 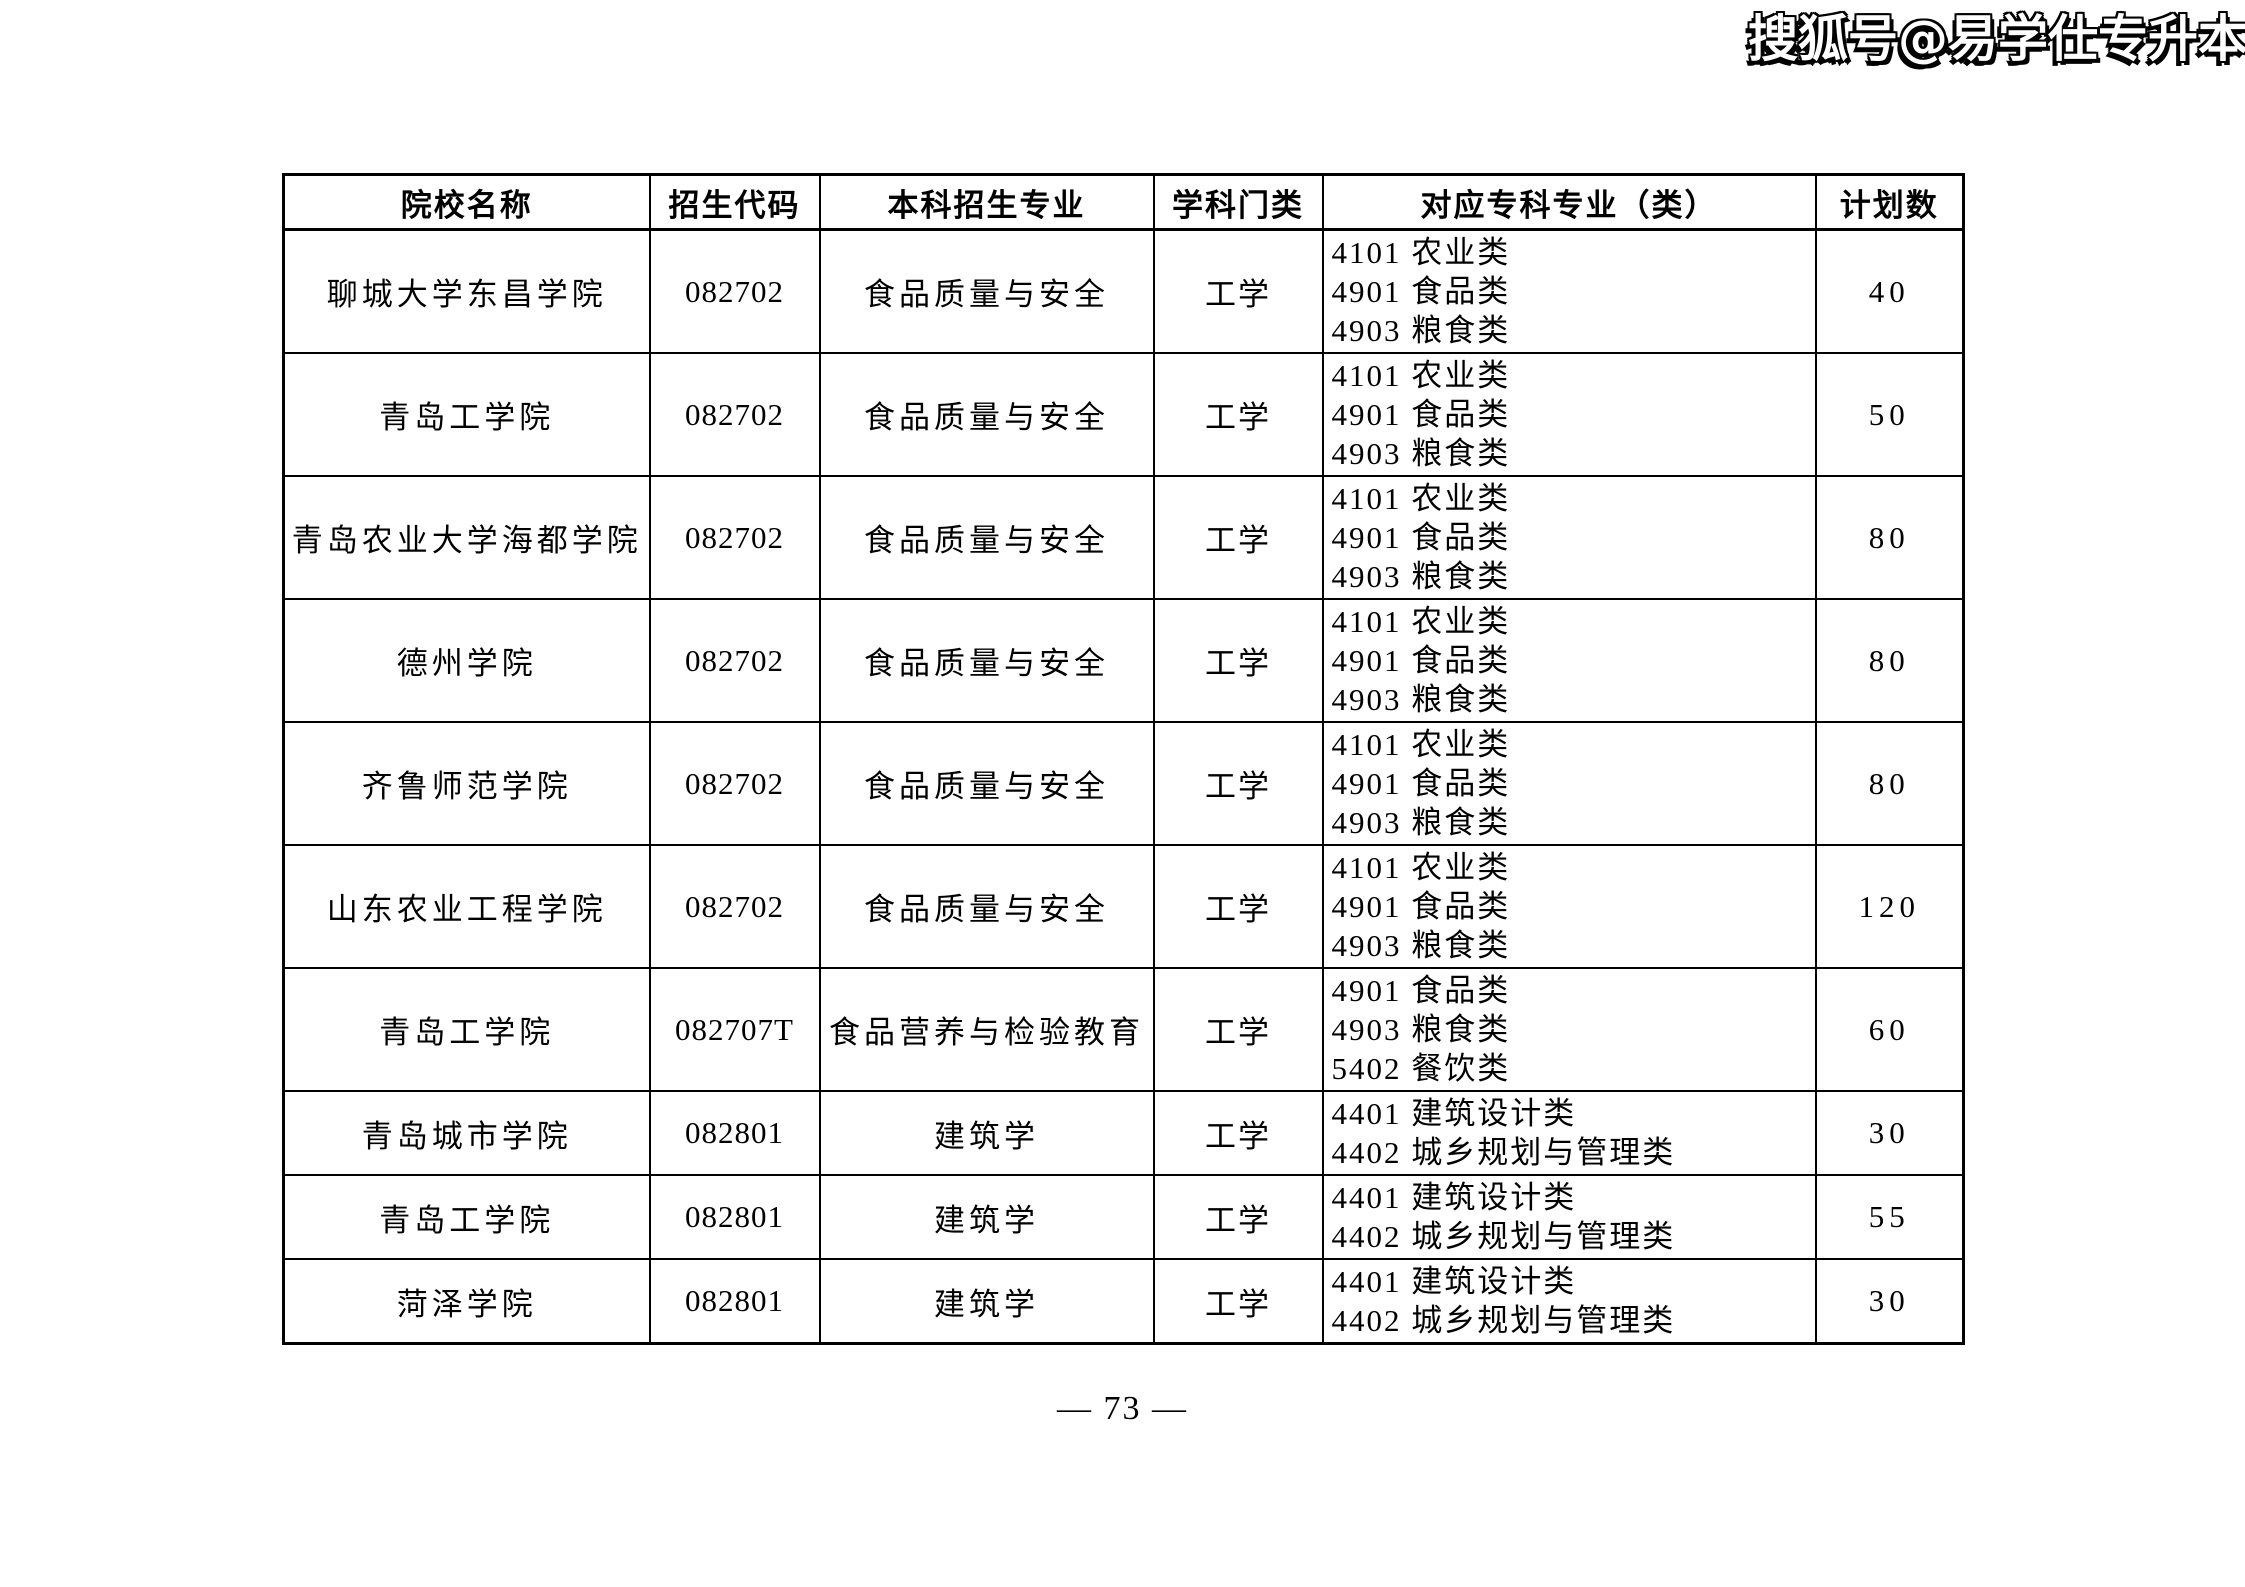 What do you see at coordinates (466, 202) in the screenshot?
I see `header-school-name: 院校名称` at bounding box center [466, 202].